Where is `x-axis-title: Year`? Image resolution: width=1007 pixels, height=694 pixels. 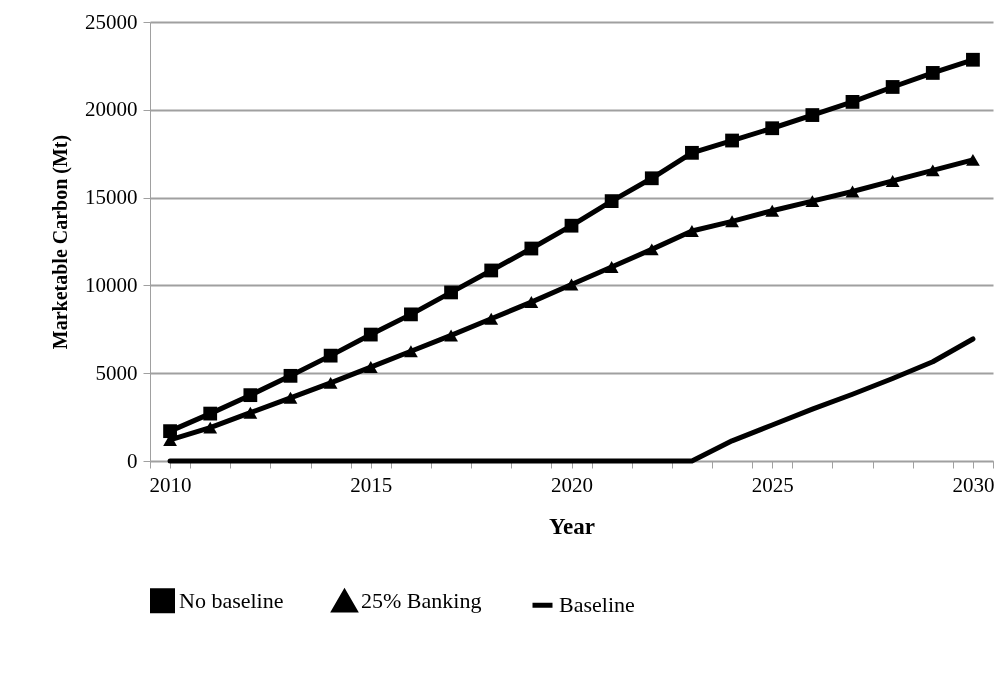
x-axis-title: Year is located at coordinates (572, 526).